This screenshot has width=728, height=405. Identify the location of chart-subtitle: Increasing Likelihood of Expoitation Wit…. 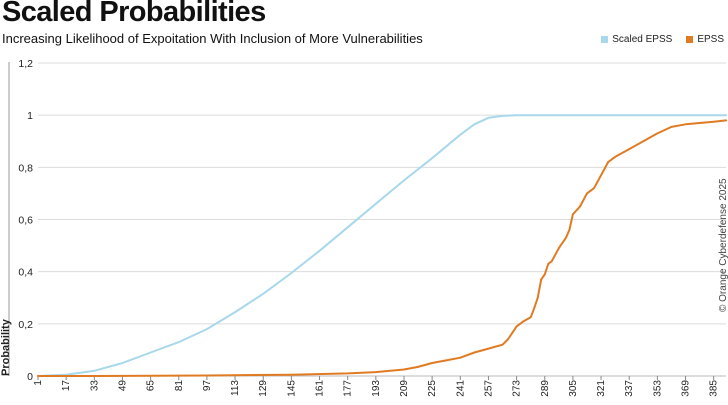
(212, 38).